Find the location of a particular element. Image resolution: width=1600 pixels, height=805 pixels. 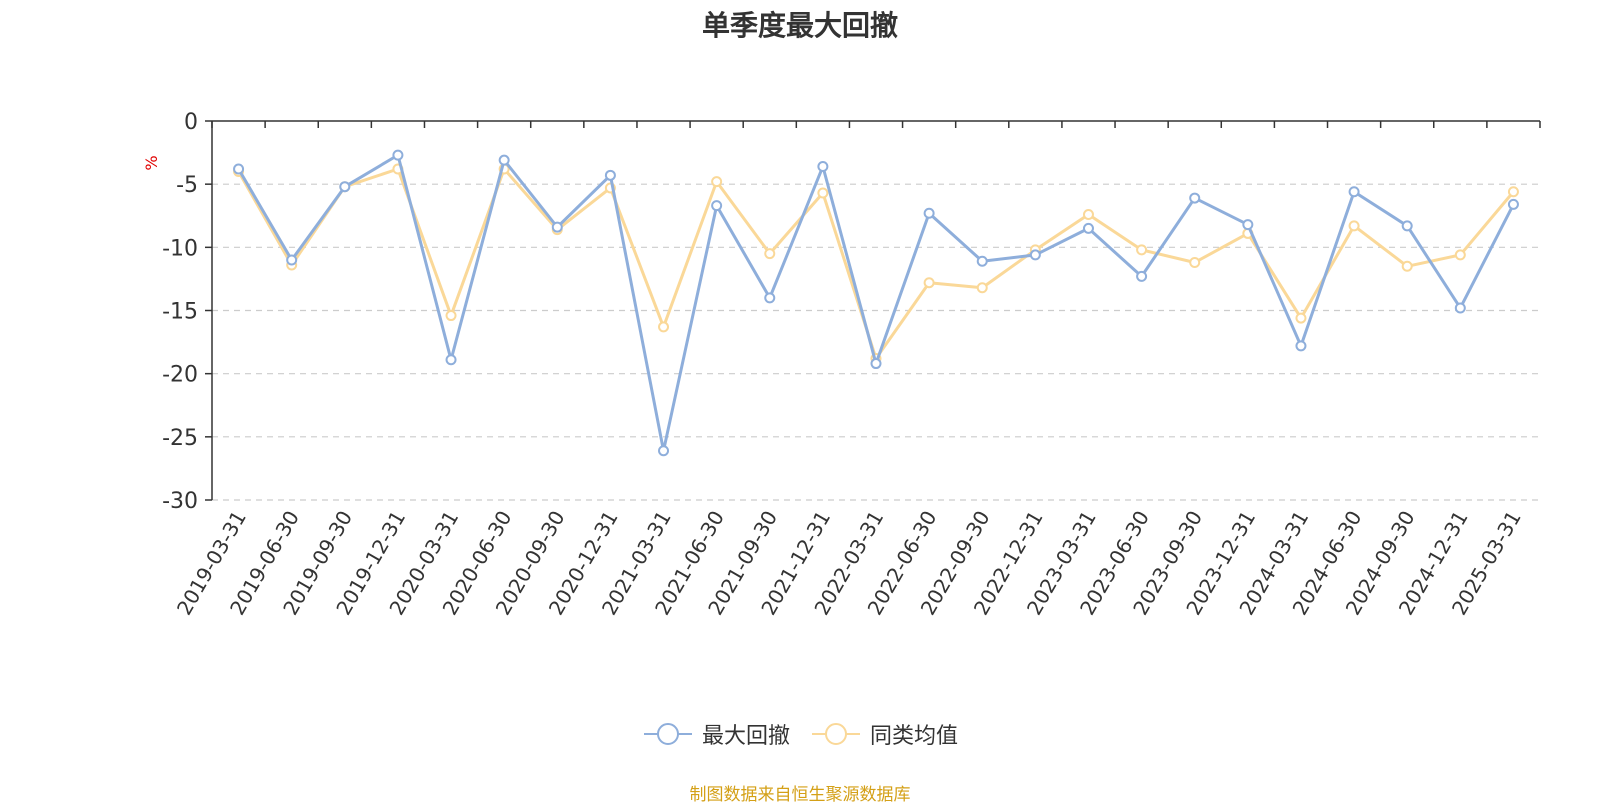

y-tick-label: -20 is located at coordinates (180, 375).